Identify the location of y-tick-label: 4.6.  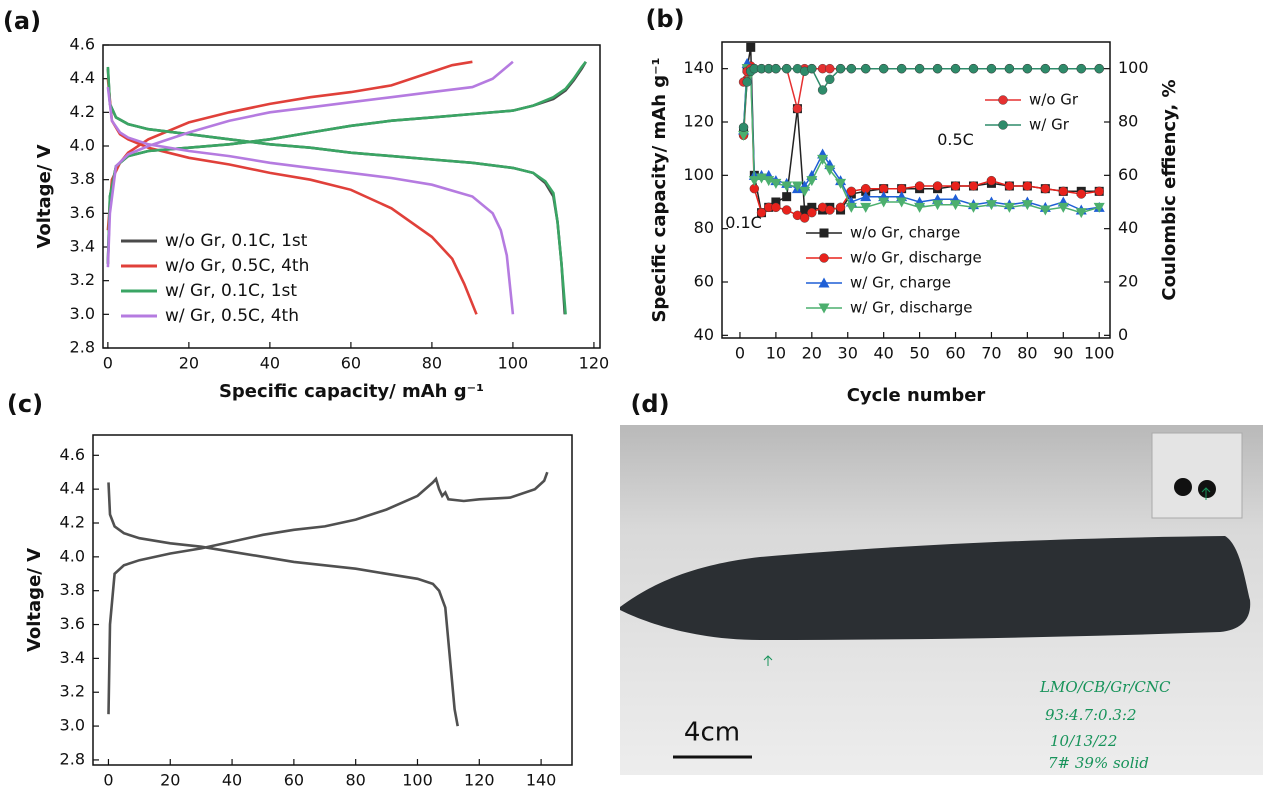
(82, 44).